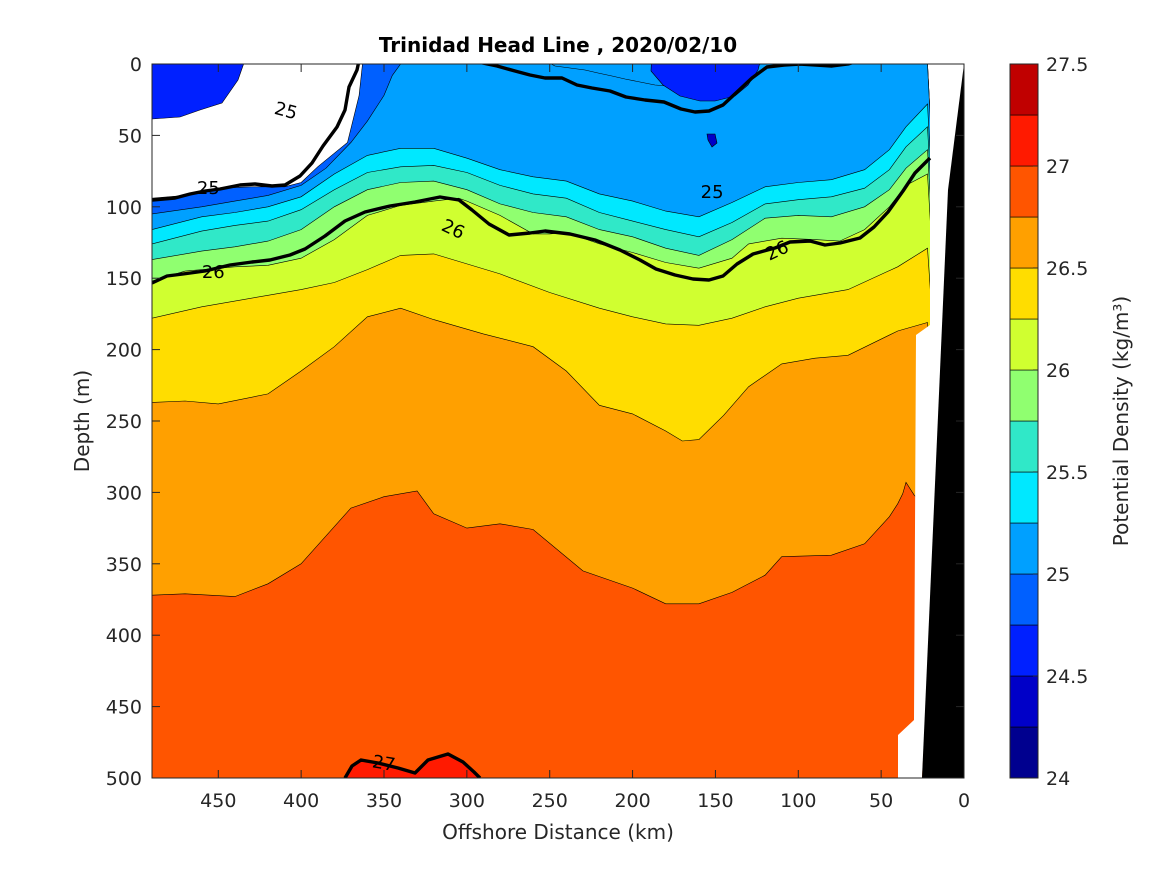 The image size is (1167, 875). What do you see at coordinates (124, 779) in the screenshot?
I see `y-tick-label: 500` at bounding box center [124, 779].